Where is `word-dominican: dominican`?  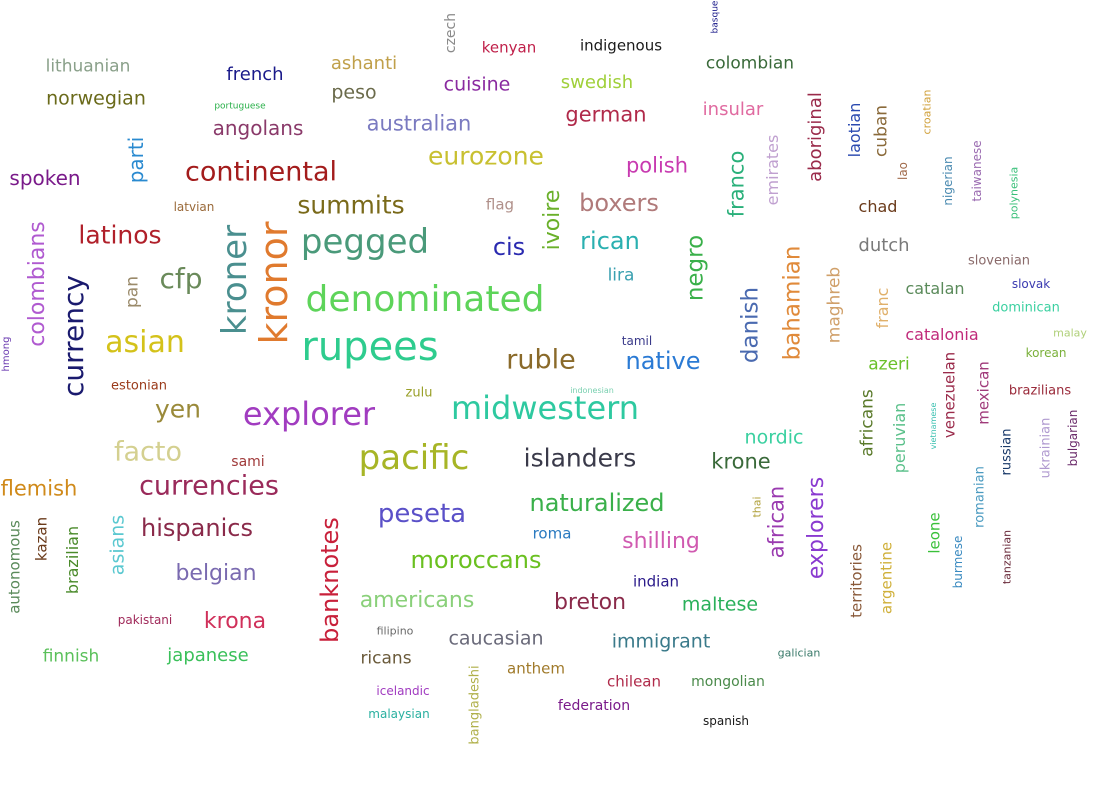 word-dominican: dominican is located at coordinates (1026, 308).